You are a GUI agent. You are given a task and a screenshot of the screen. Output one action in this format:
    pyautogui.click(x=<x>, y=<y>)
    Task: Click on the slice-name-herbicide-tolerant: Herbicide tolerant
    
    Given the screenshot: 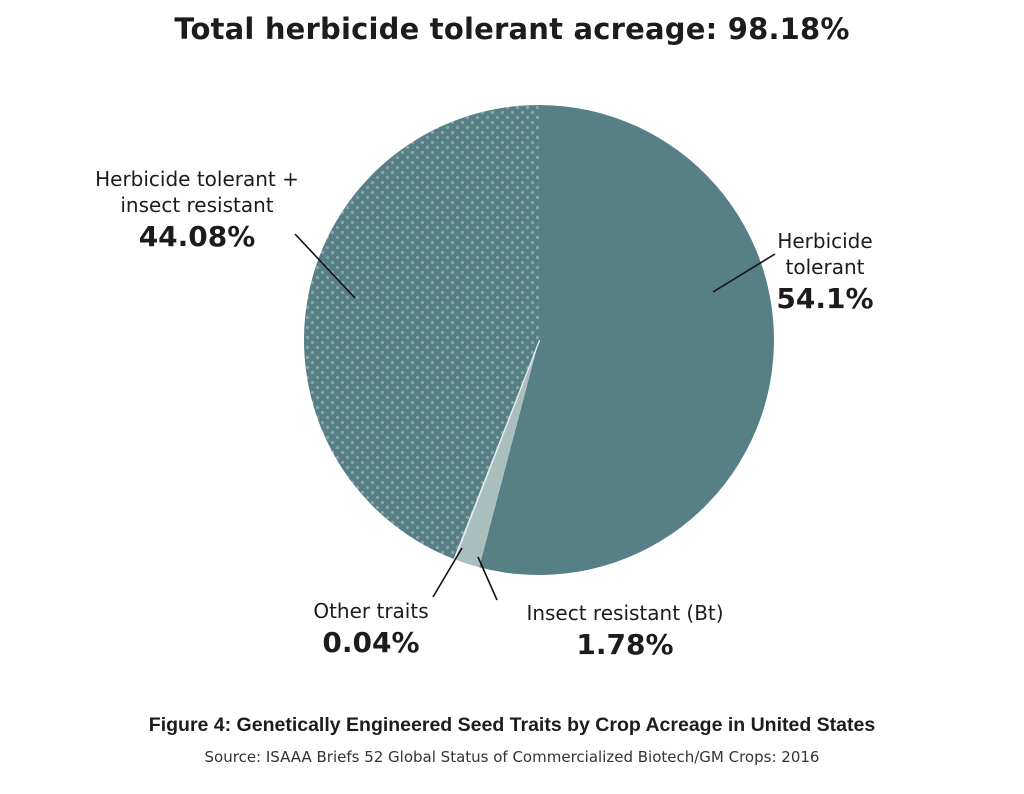 What is the action you would take?
    pyautogui.click(x=825, y=254)
    